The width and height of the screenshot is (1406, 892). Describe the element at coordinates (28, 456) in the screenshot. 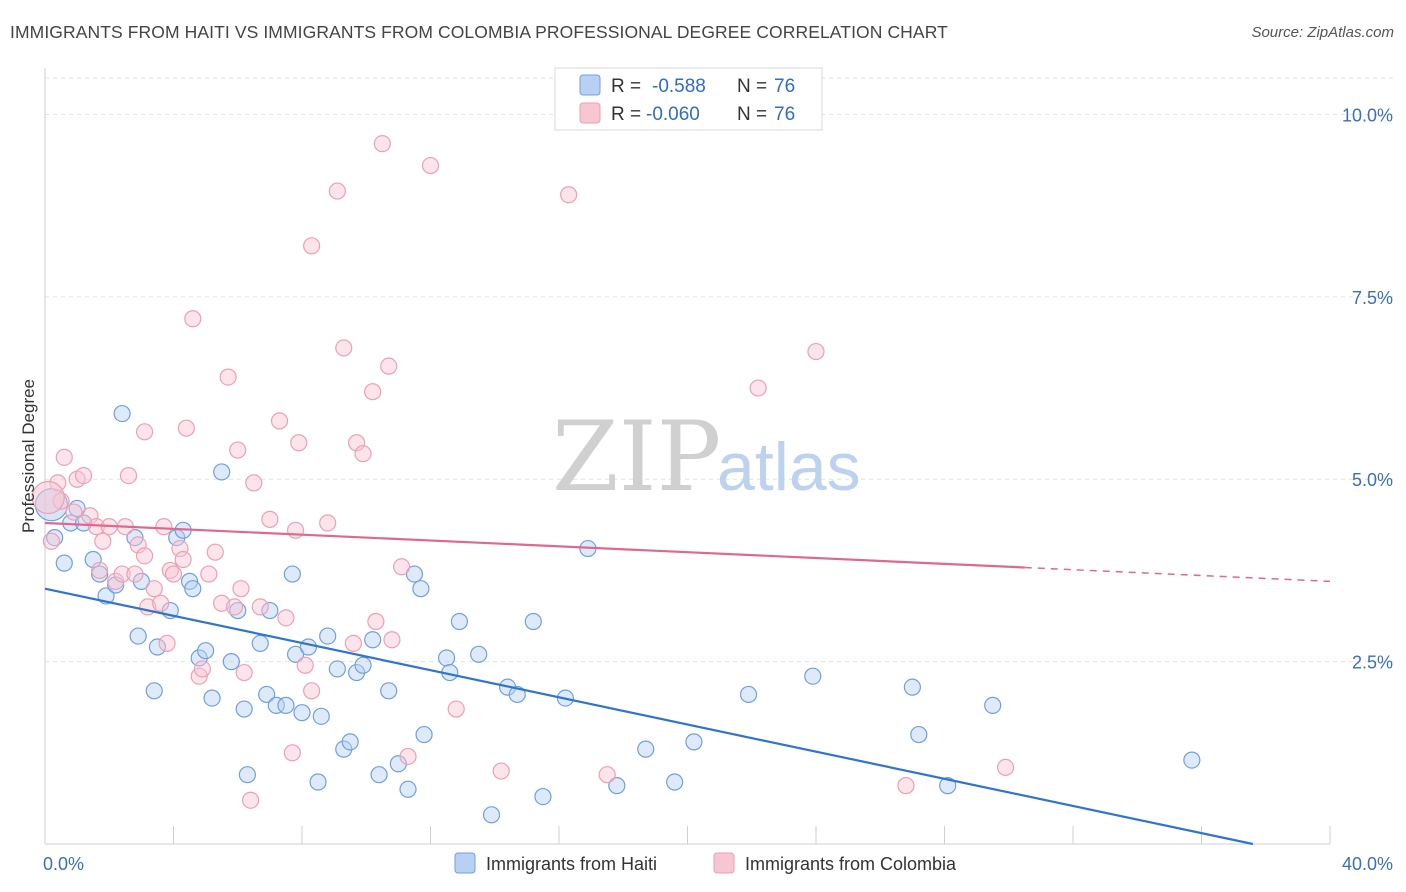

I see `y-axis-label: Professional Degree` at that location.